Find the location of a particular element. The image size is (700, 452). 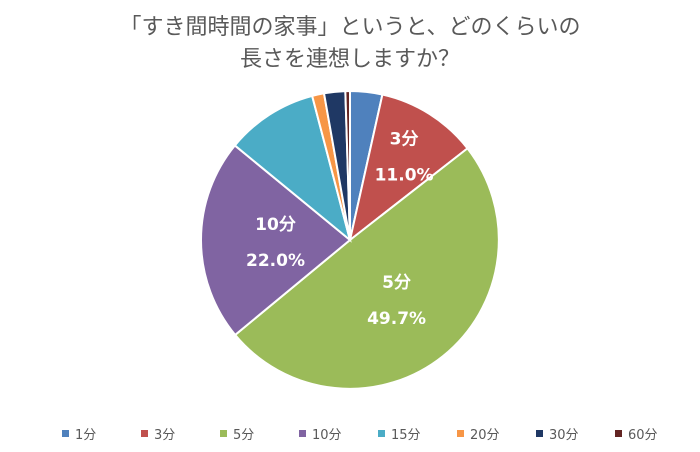

legend-item-8: 60分 is located at coordinates (636, 433).